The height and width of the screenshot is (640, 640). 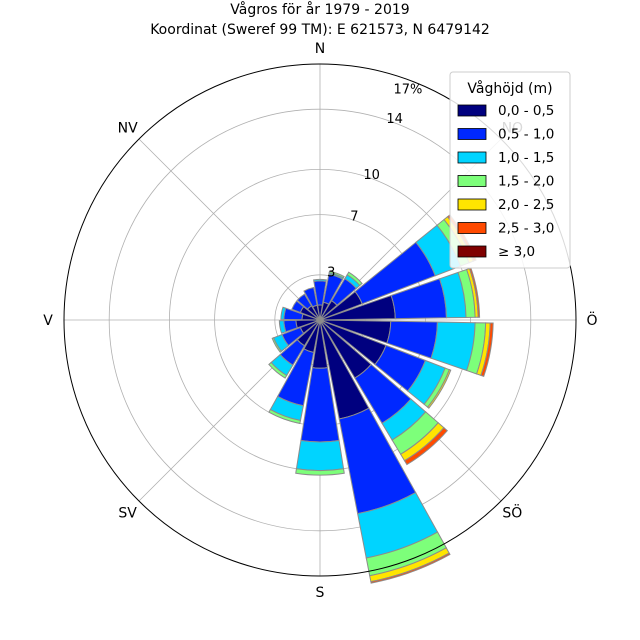 I want to click on legend-label: 1,0 - 1,5, so click(x=526, y=158).